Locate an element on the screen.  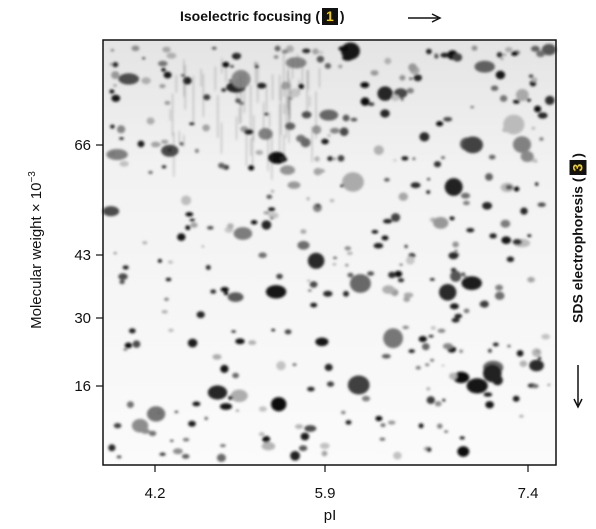
side-label: SDS electrophoresis (3) is located at coordinates (578, 238).